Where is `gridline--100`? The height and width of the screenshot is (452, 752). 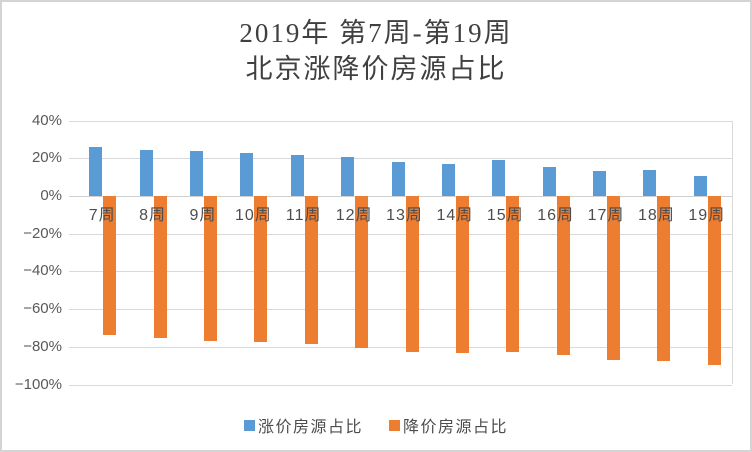
gridline--100 is located at coordinates (400, 385).